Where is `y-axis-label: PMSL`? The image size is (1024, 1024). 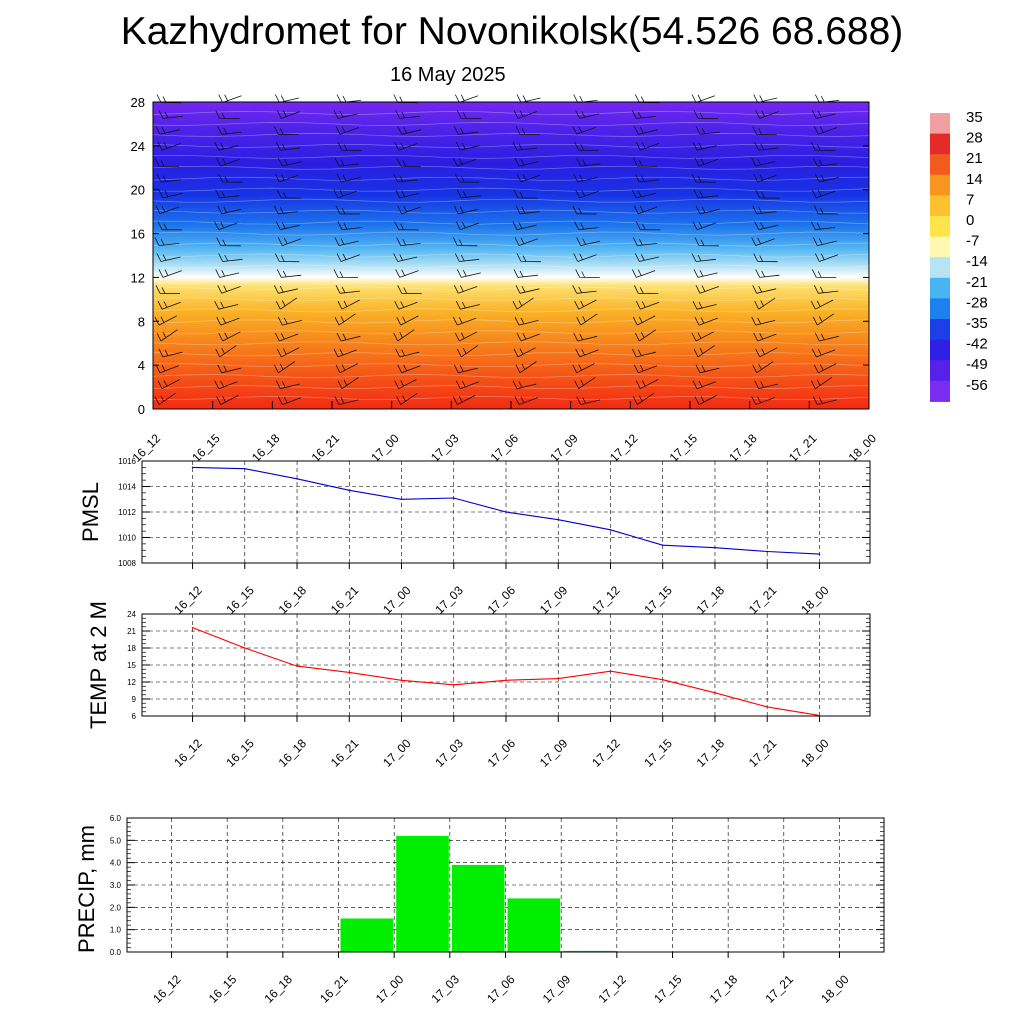
y-axis-label: PMSL is located at coordinates (90, 512).